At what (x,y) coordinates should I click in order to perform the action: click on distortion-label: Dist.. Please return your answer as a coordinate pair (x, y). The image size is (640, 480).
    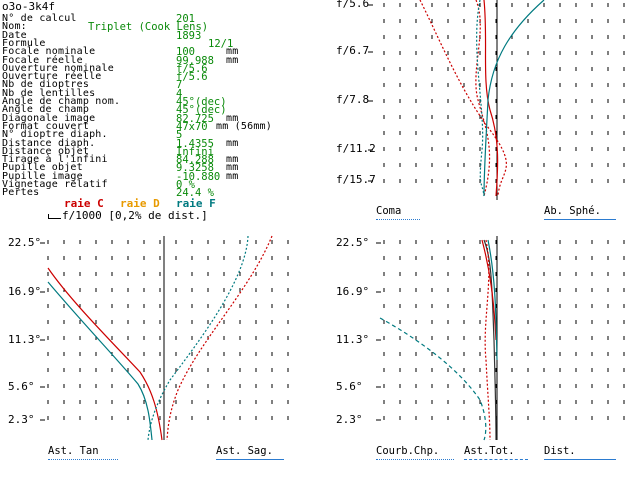
    Looking at the image, I should click on (560, 451).